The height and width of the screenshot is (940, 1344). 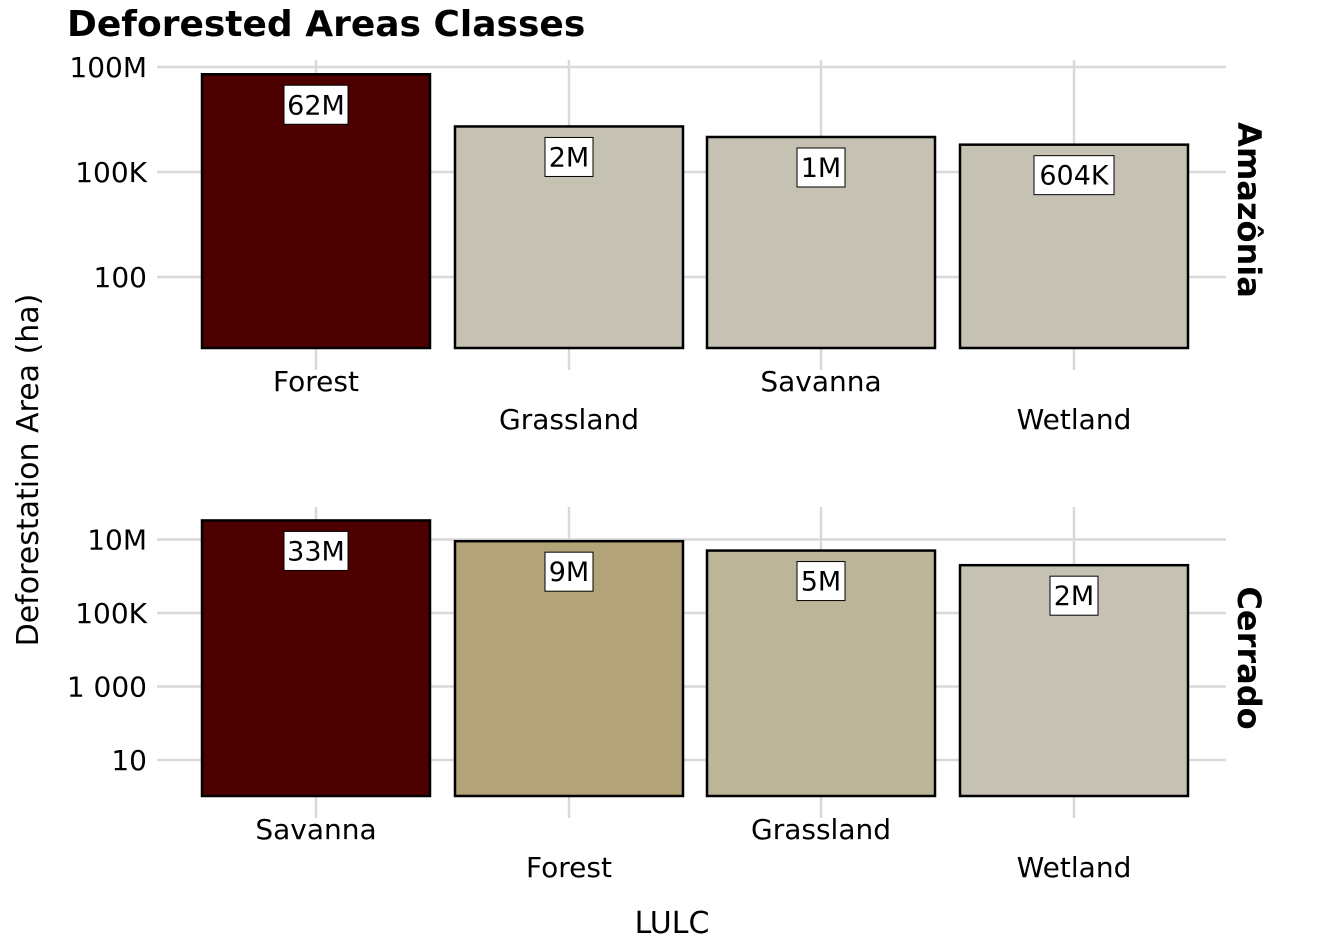 I want to click on y-tick-label: 1 000, so click(x=107, y=687).